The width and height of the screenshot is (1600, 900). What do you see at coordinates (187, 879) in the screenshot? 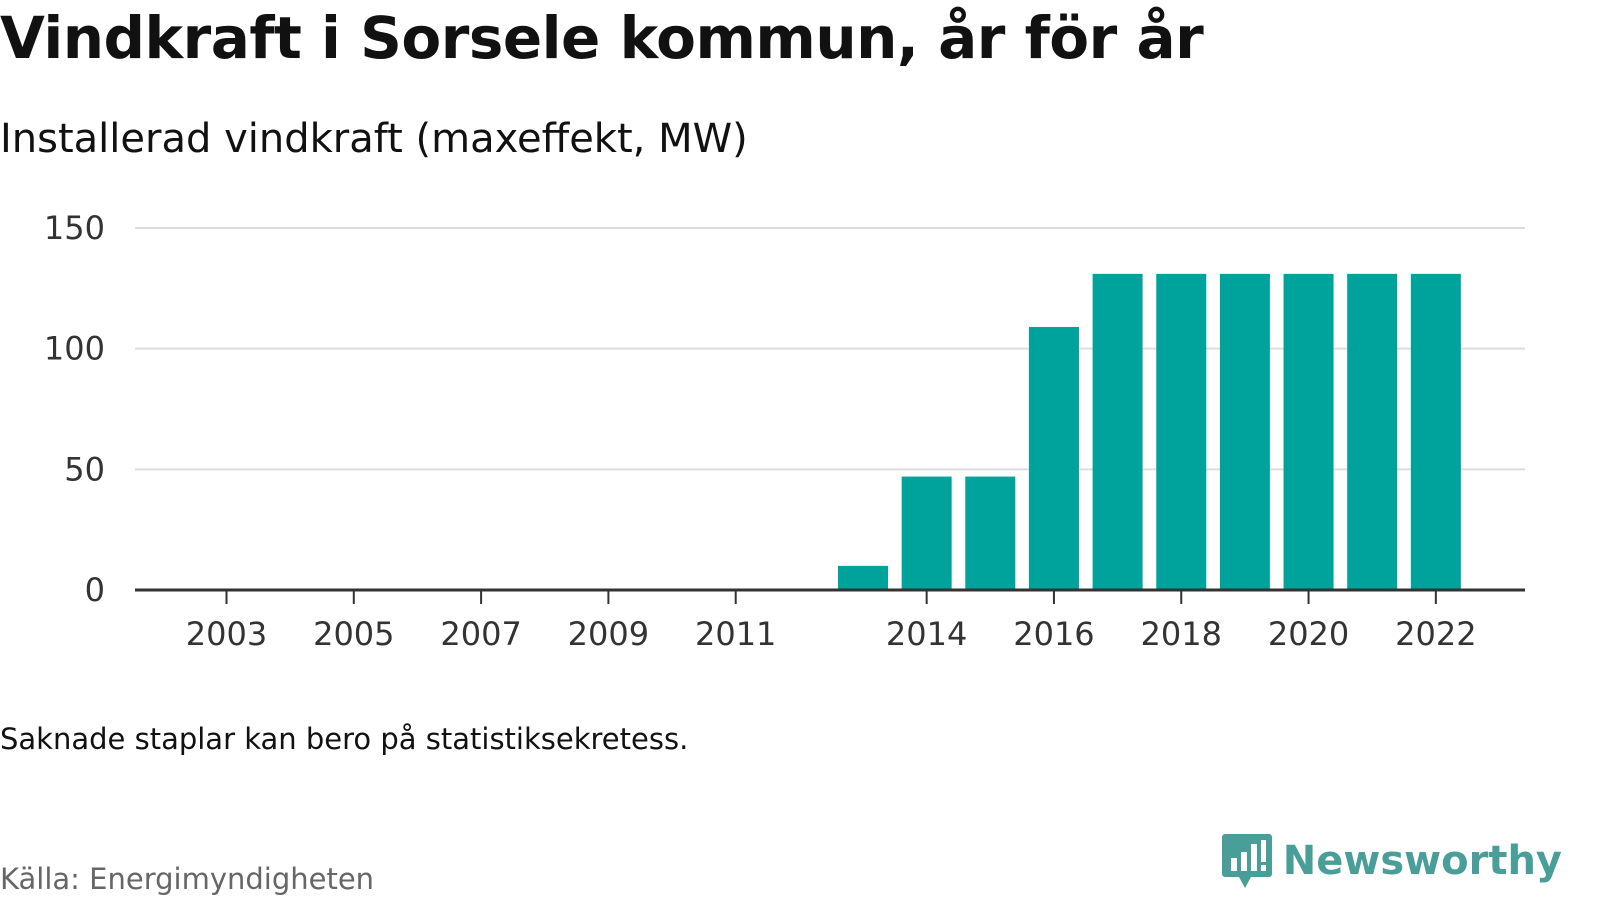
I see `source-credit: Källa: Energimyndigheten` at bounding box center [187, 879].